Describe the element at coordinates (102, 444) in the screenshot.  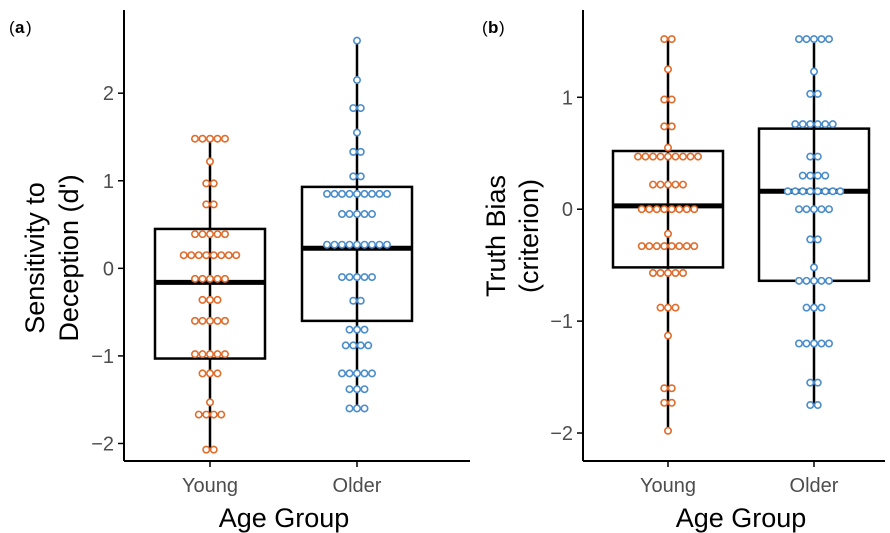
I see `panel-a-ytick-label: −2` at that location.